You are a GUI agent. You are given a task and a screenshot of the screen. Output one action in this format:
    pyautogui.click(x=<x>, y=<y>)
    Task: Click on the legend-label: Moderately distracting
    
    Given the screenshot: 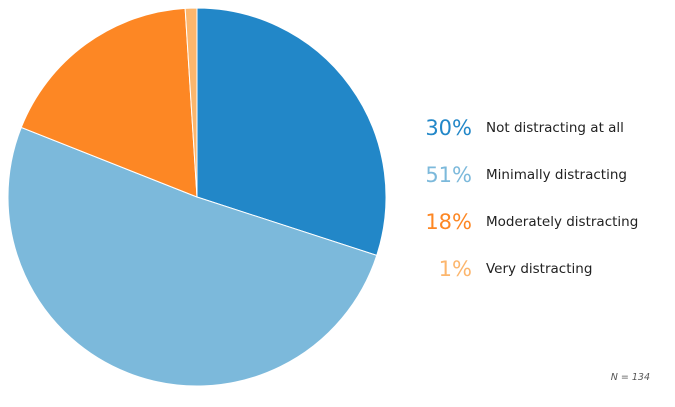 What is the action you would take?
    pyautogui.click(x=562, y=221)
    